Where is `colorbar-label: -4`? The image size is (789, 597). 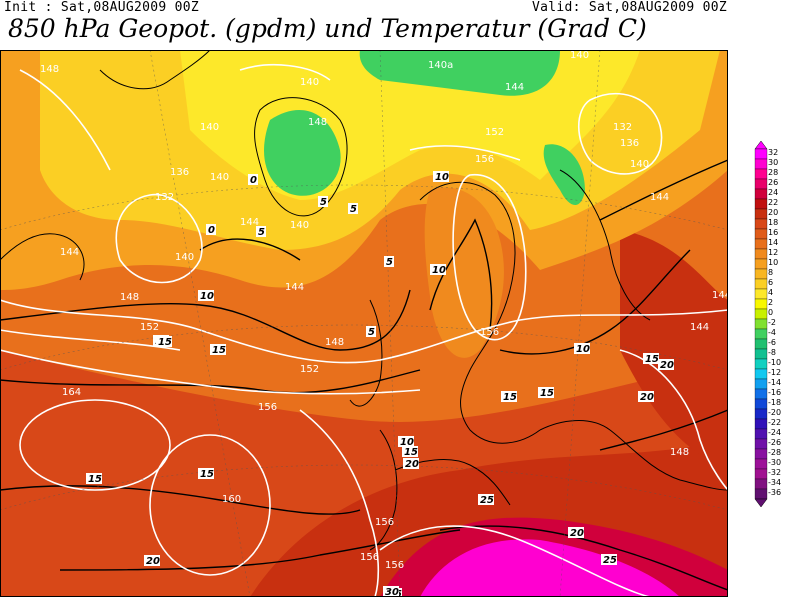 colorbar-label: -4 is located at coordinates (772, 332).